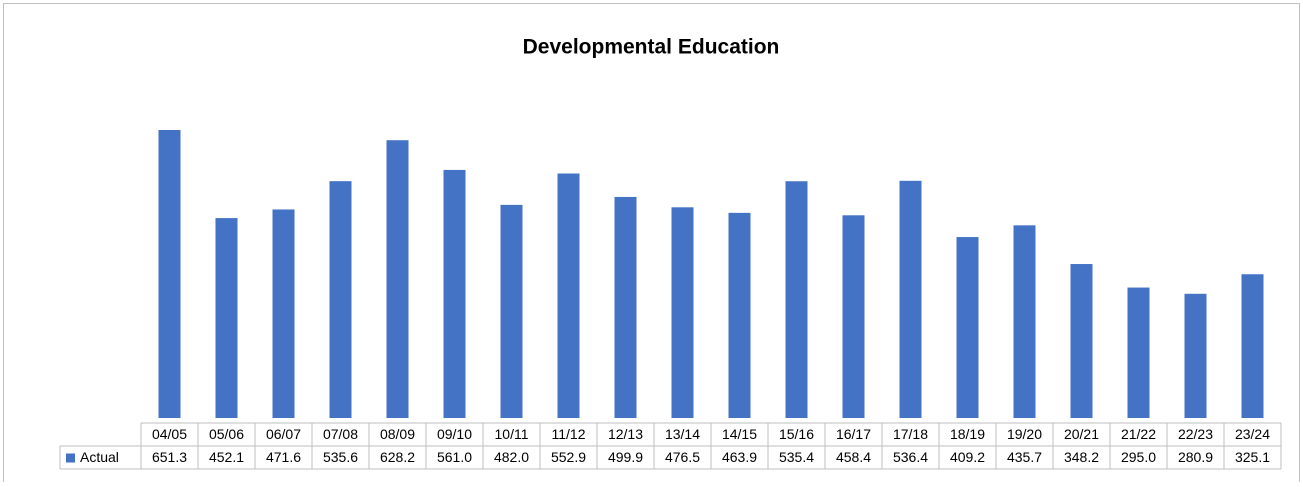 The height and width of the screenshot is (487, 1303). Describe the element at coordinates (853, 434) in the screenshot. I see `x-tick-label: 16/17` at that location.